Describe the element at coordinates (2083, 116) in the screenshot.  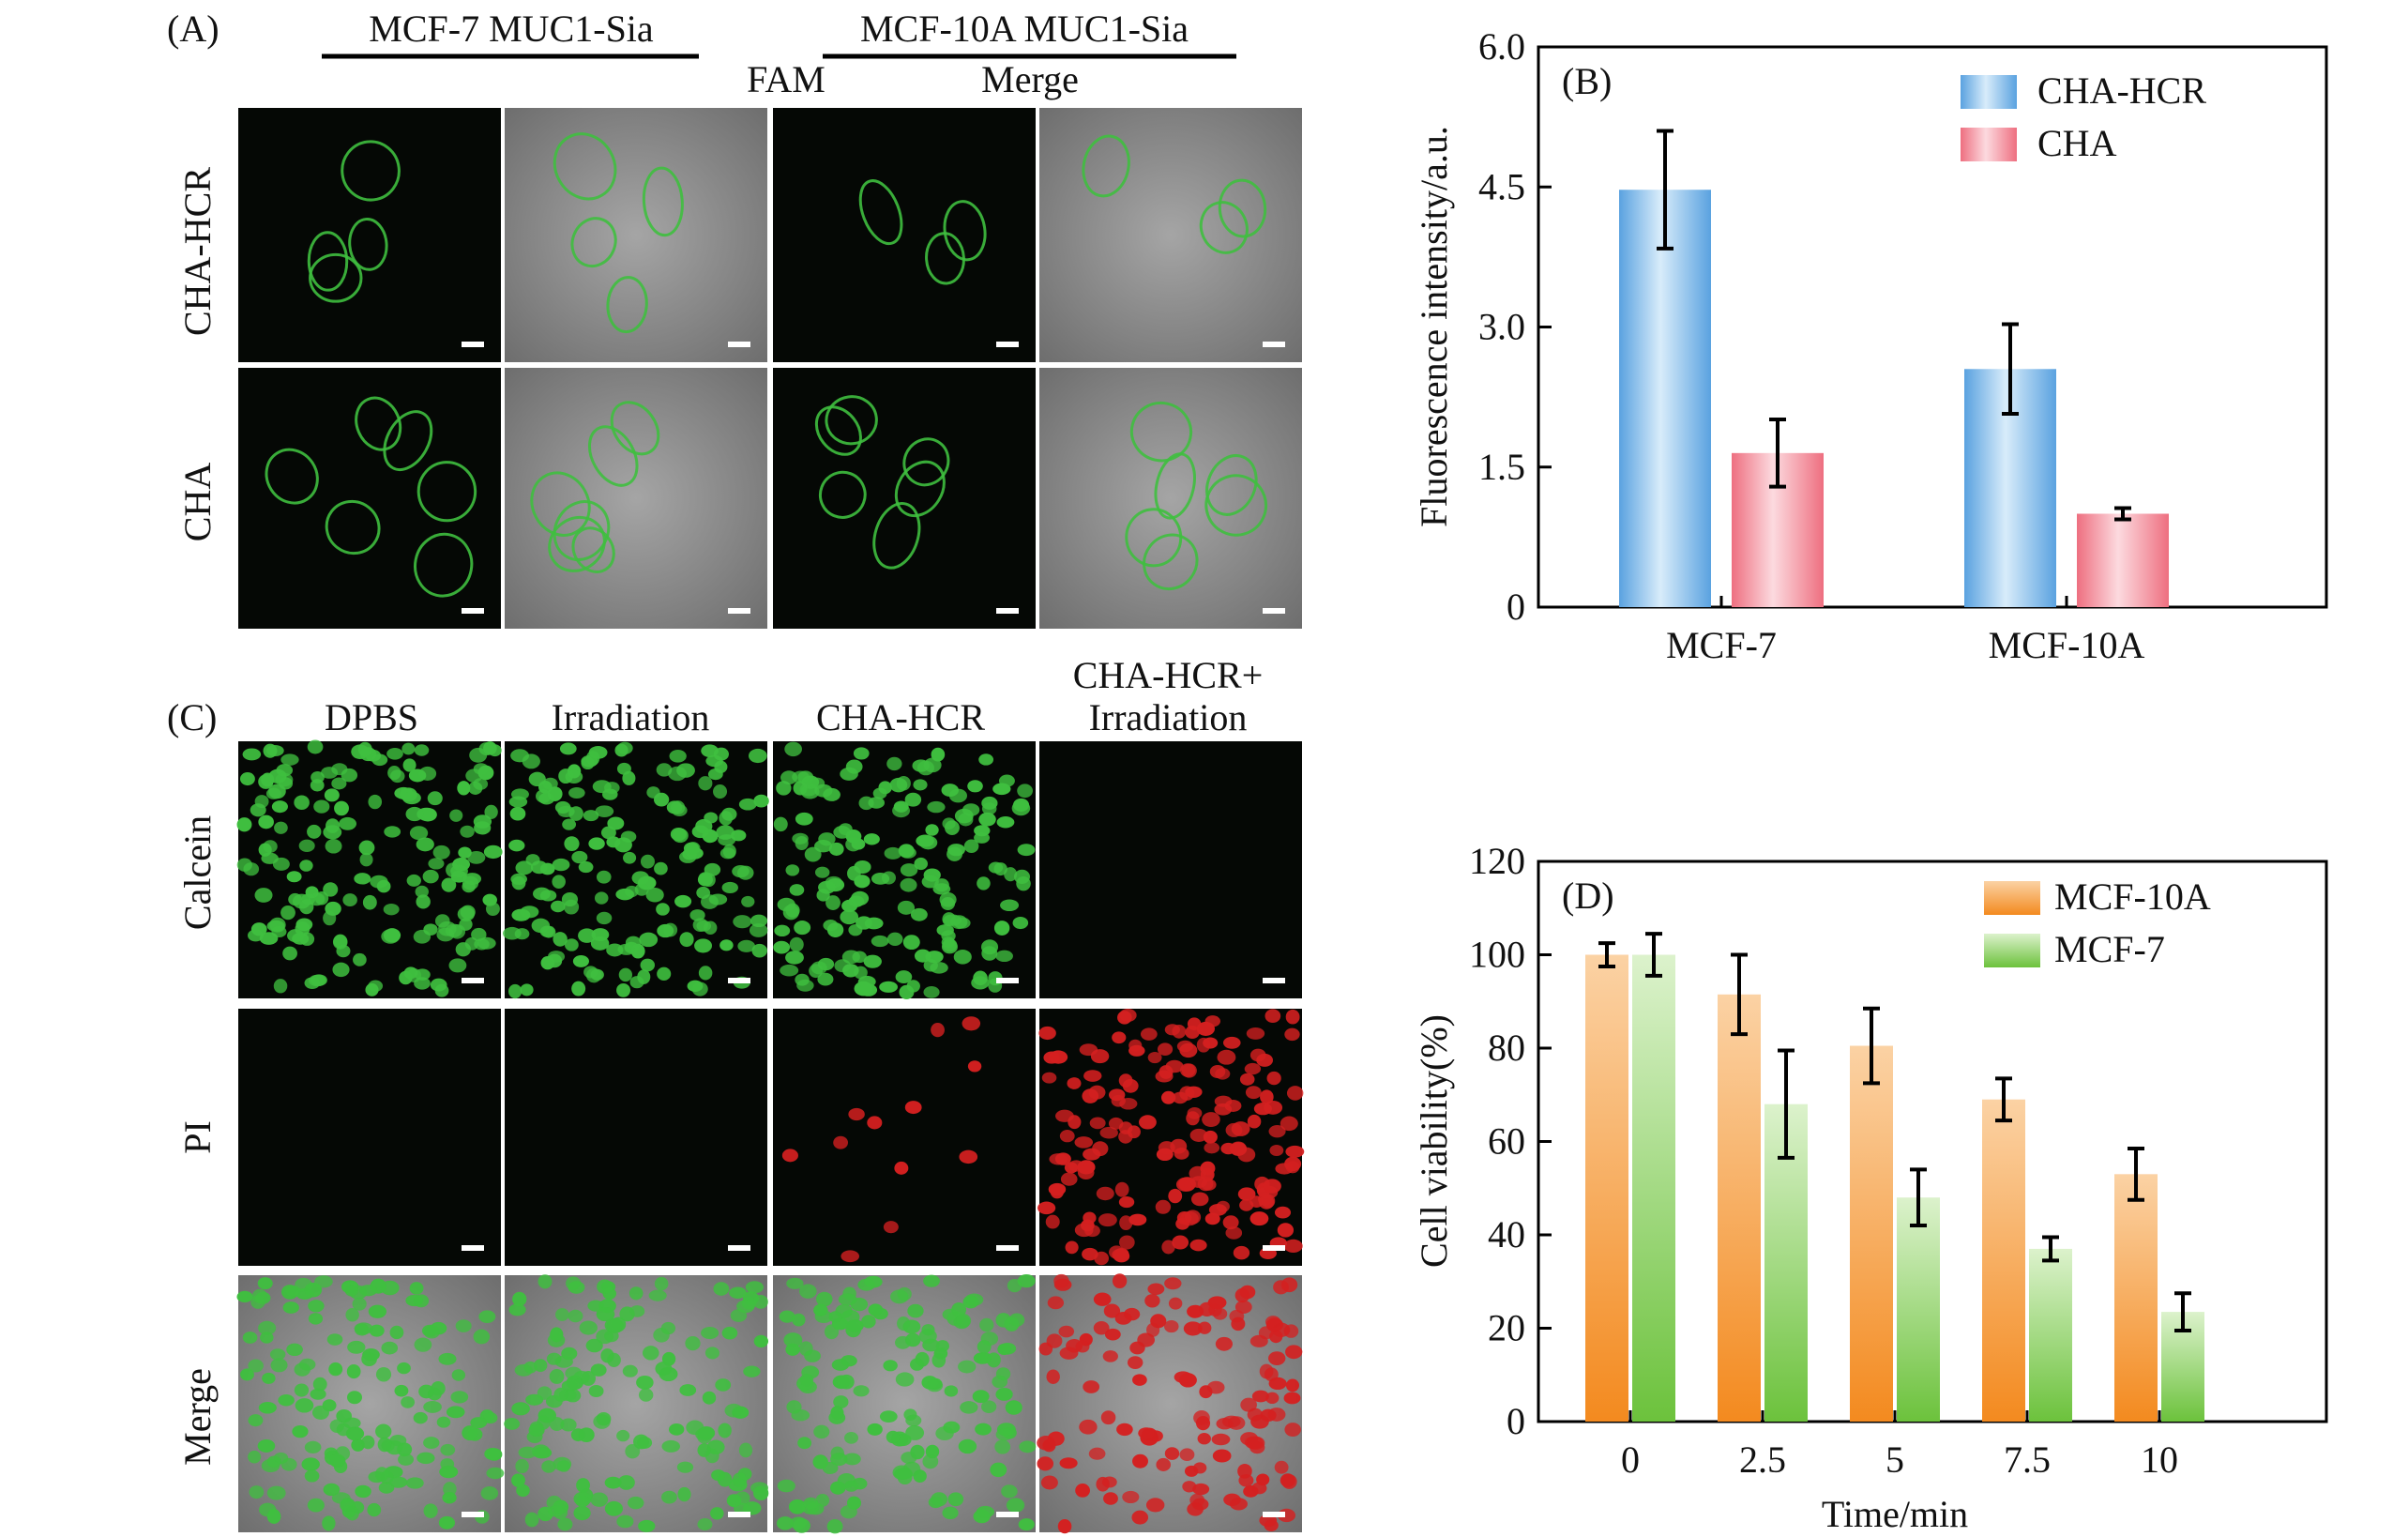
I see `legend-b: CHA-HCR CHA` at that location.